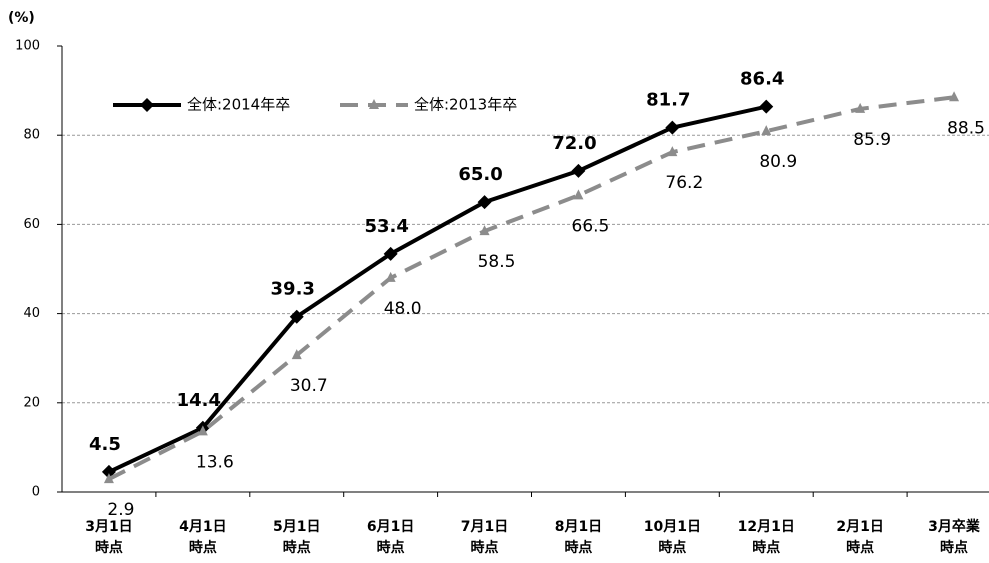 Image resolution: width=989 pixels, height=563 pixels. What do you see at coordinates (309, 386) in the screenshot?
I see `data-label: 30.7` at bounding box center [309, 386].